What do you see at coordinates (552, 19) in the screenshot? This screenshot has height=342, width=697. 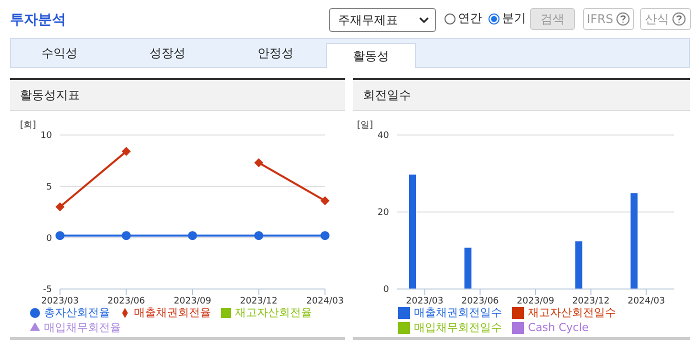 I see `text: 검색` at bounding box center [552, 19].